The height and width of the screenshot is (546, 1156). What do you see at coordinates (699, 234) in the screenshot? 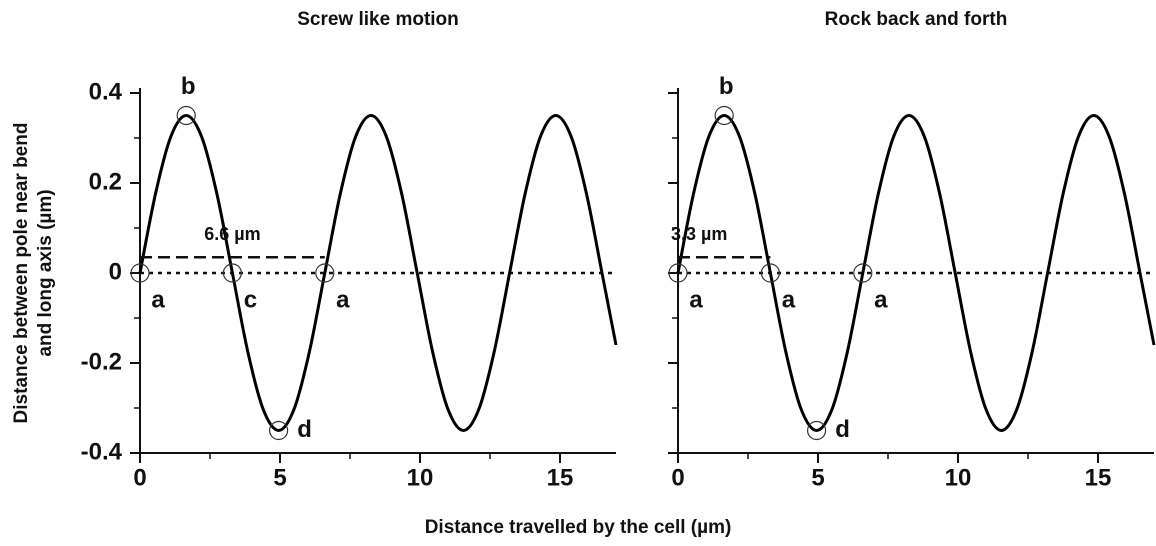
I see `distance-label: 3.3 µm` at bounding box center [699, 234].